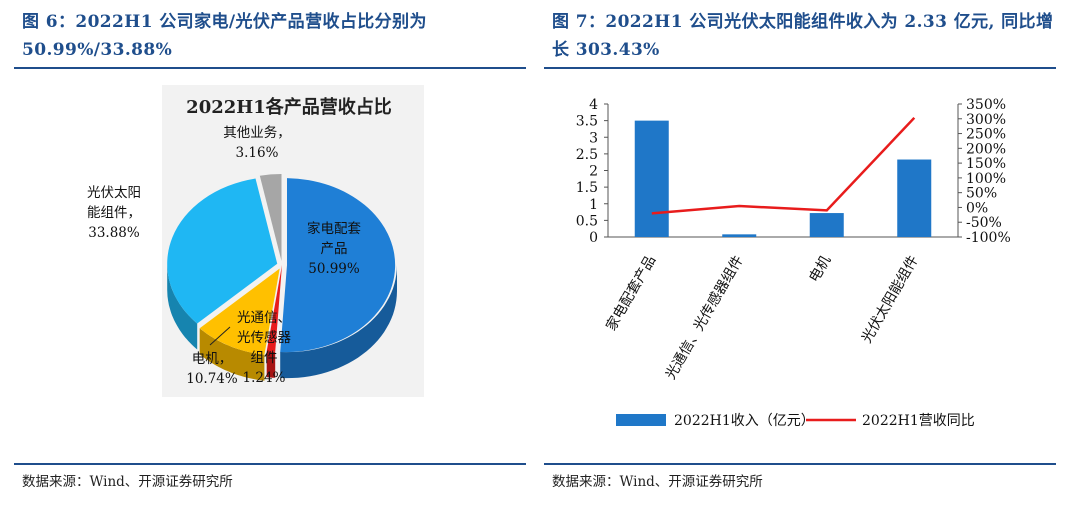 This screenshot has width=1080, height=508. I want to click on slice-label-other: 3.16%, so click(257, 153).